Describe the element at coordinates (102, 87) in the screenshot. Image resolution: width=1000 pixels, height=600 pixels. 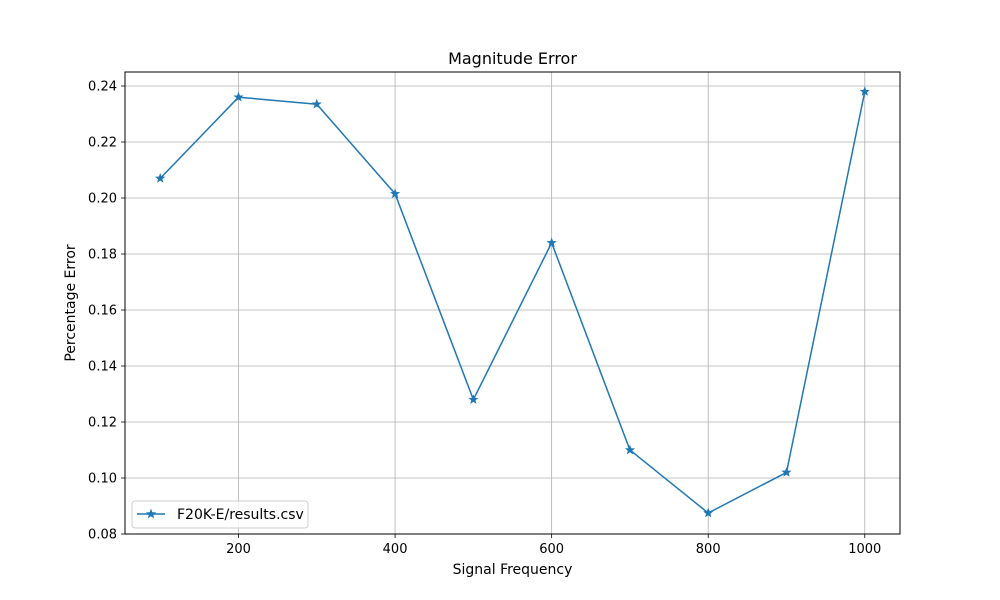
I see `y-tick-label: 0.24` at that location.